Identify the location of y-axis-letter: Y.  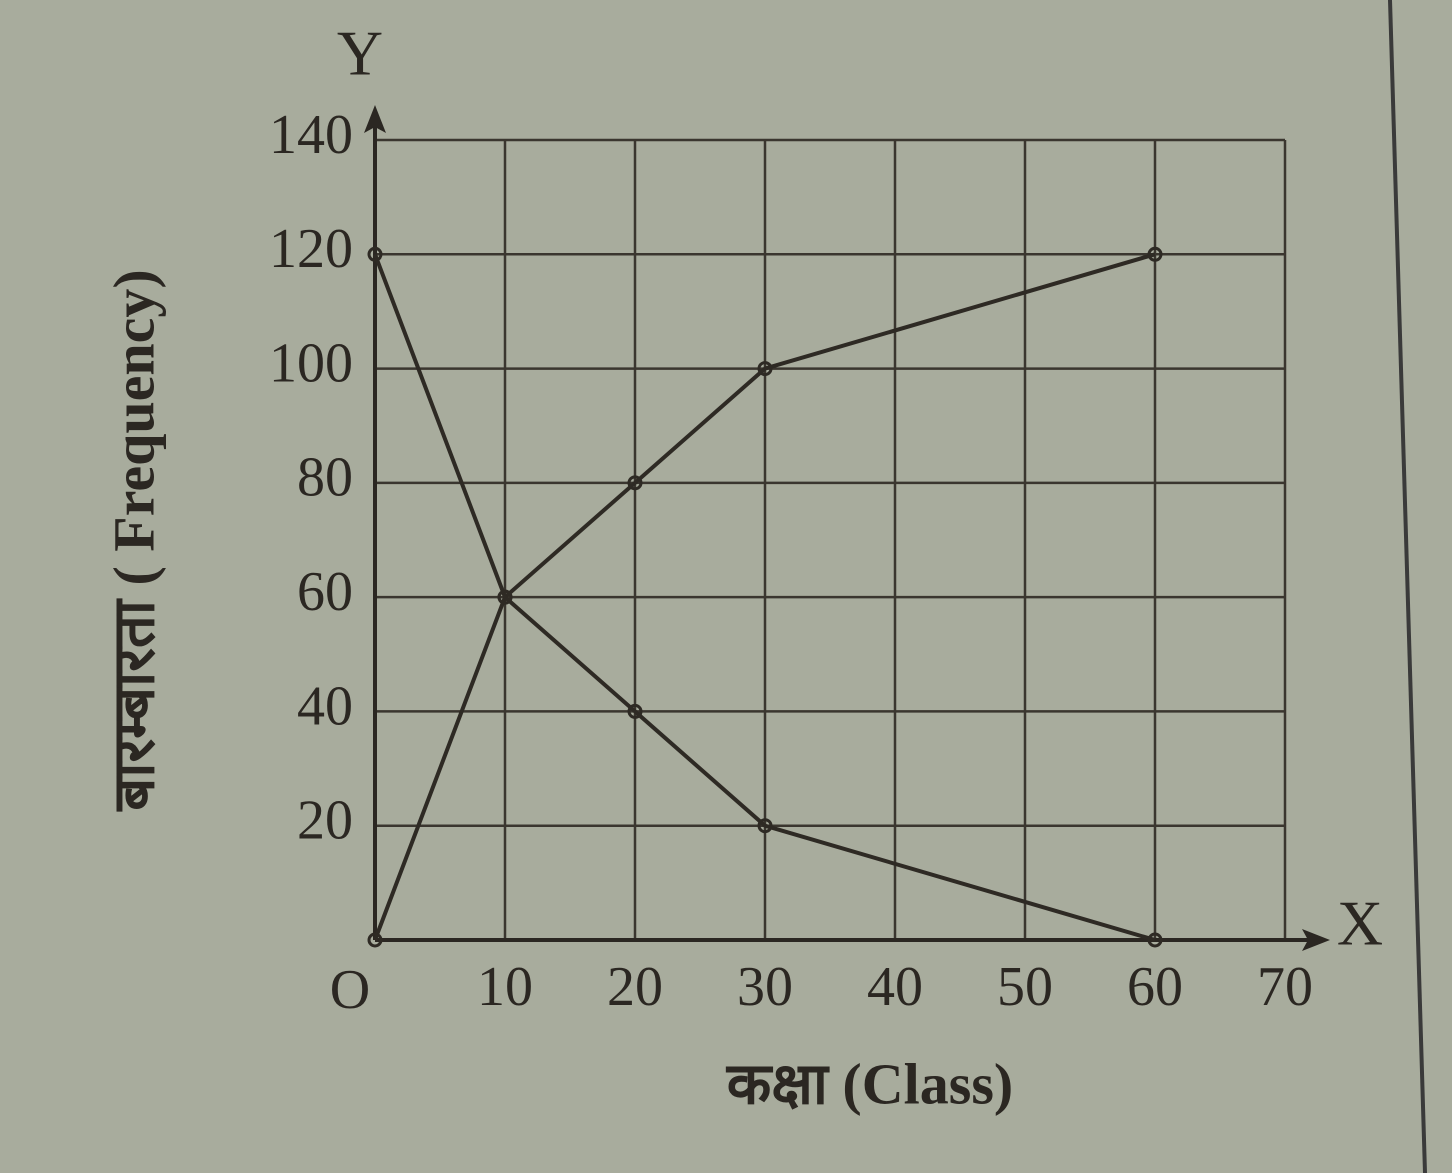
(360, 53).